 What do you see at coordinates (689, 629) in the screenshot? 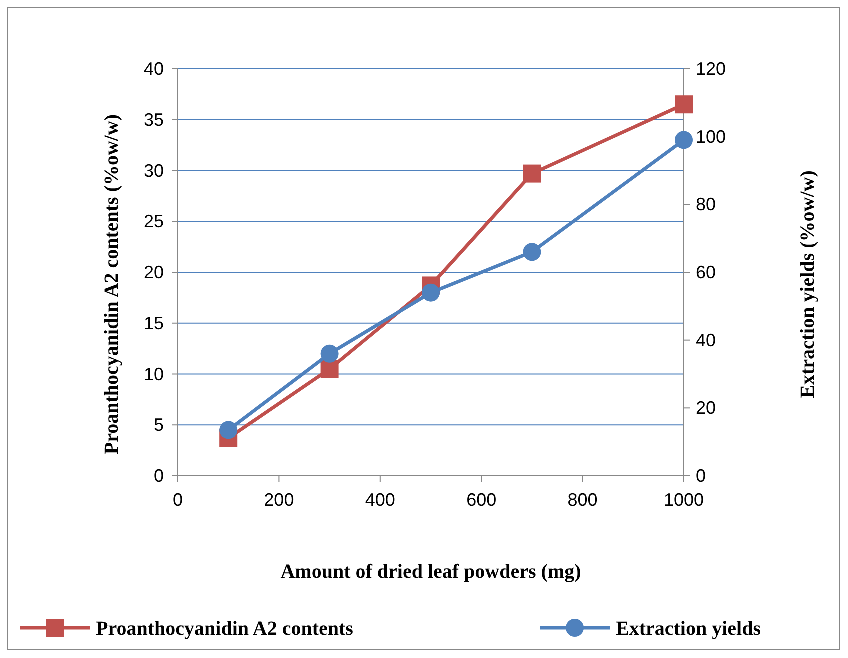
I see `legend-label: Extraction yields` at bounding box center [689, 629].